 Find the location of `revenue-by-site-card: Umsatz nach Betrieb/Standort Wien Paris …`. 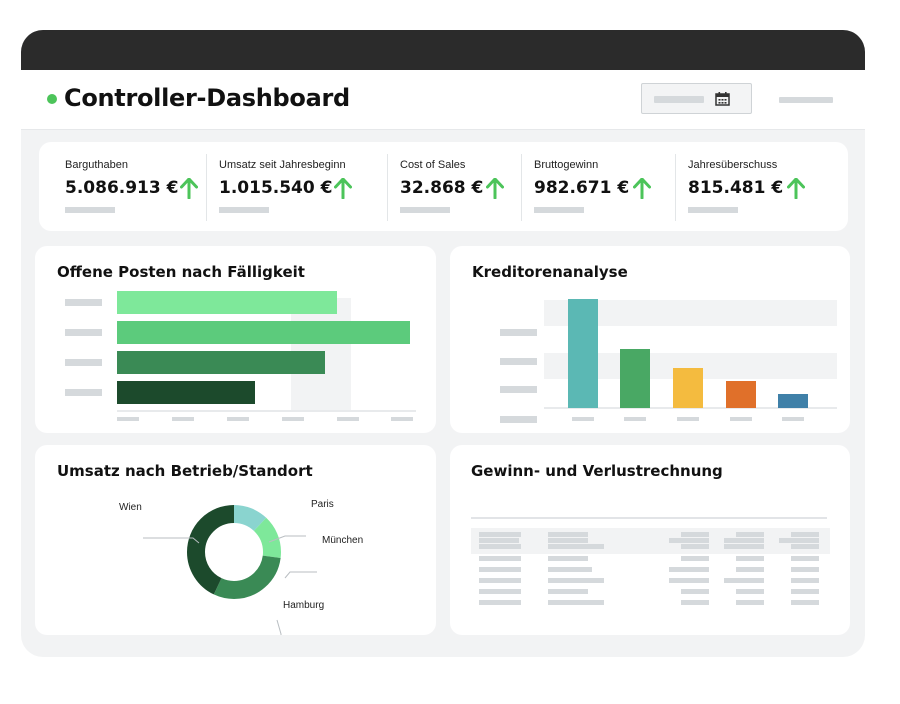

revenue-by-site-card: Umsatz nach Betrieb/Standort Wien Paris … is located at coordinates (235, 540).